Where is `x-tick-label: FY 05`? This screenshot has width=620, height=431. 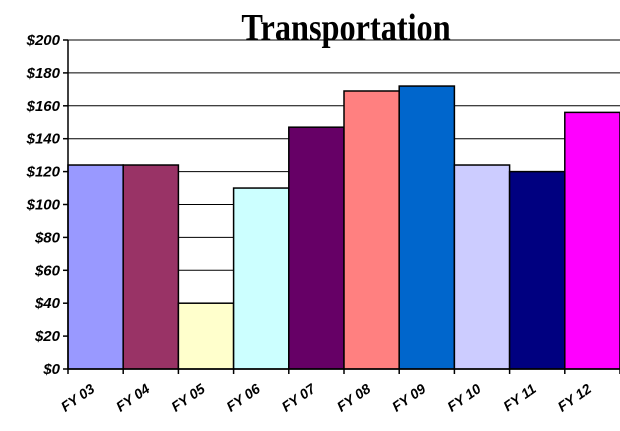
x-tick-label: FY 05 is located at coordinates (188, 397).